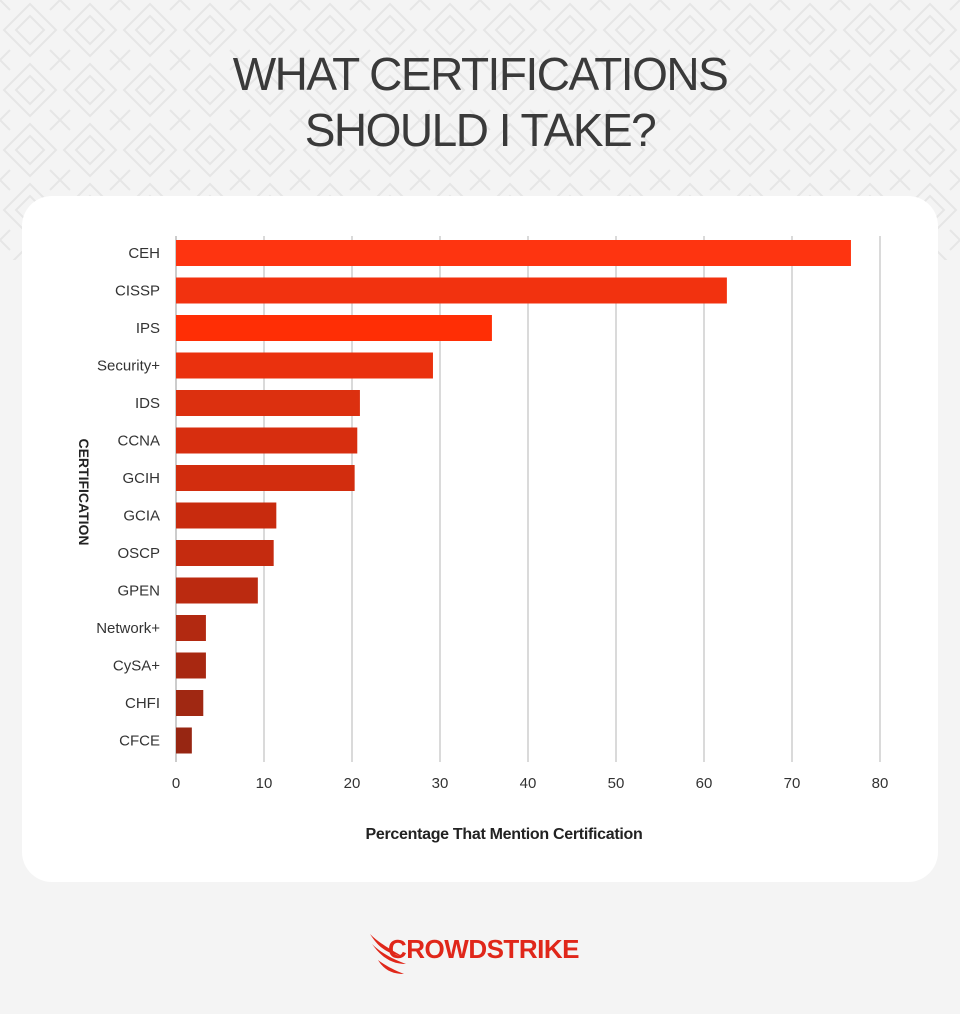  What do you see at coordinates (792, 783) in the screenshot?
I see `x-tick-label: 70` at bounding box center [792, 783].